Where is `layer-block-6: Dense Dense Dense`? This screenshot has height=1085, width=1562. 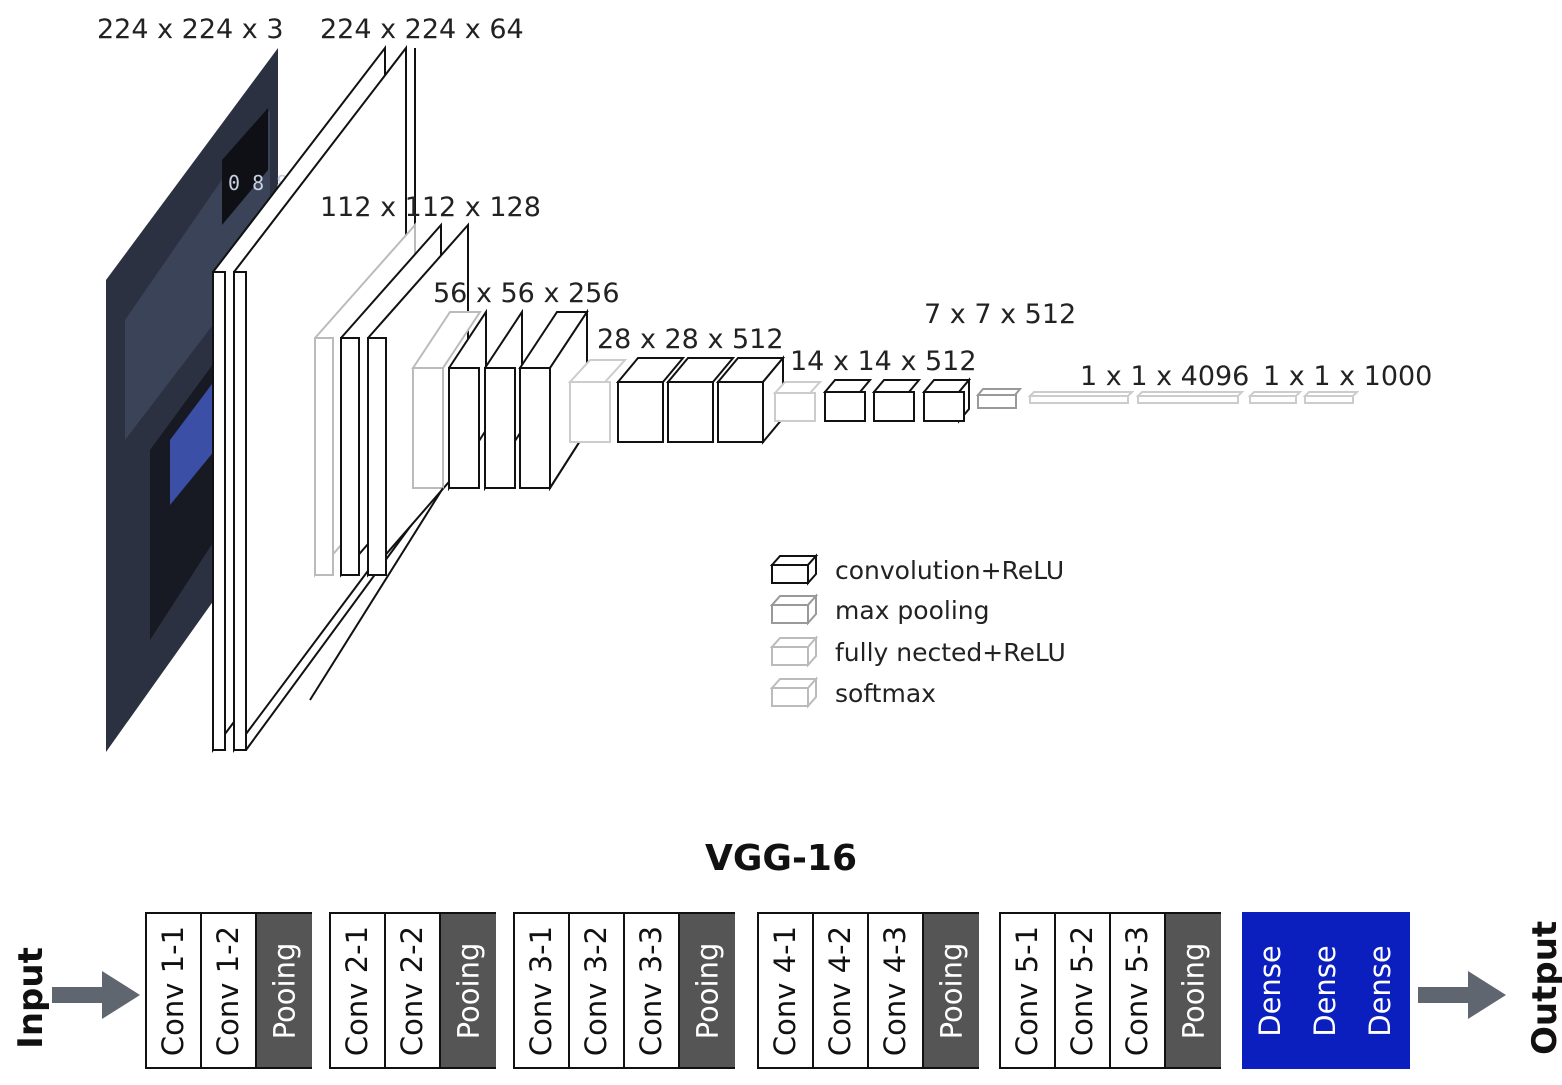 layer-block-6: Dense Dense Dense is located at coordinates (1326, 990).